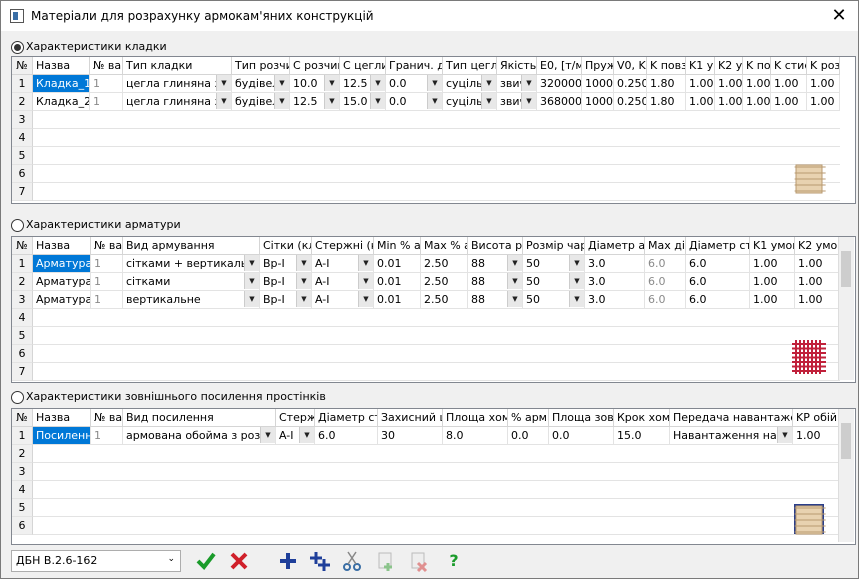 Image resolution: width=859 pixels, height=579 pixels. What do you see at coordinates (363, 84) in the screenshot?
I see `grid-cell: 12.5` at bounding box center [363, 84].